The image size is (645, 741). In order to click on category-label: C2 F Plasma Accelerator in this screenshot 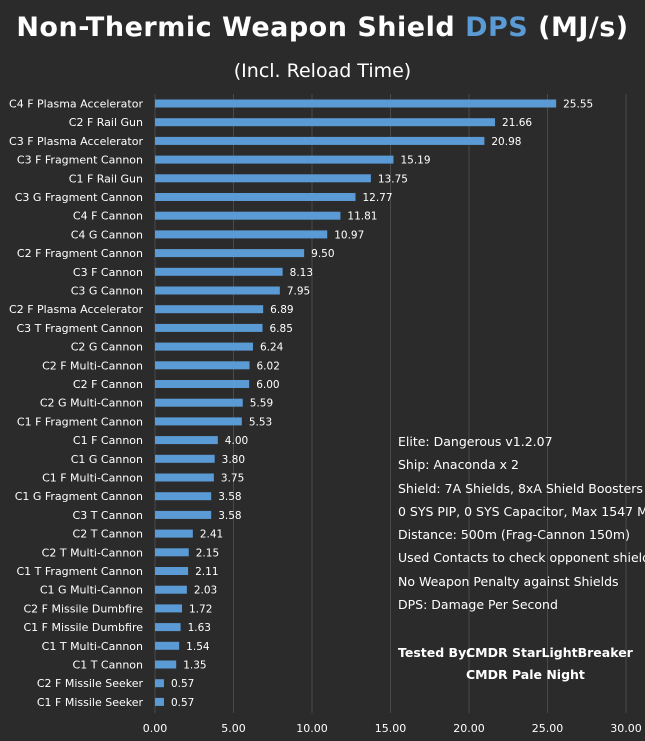, I will do `click(76, 309)`.